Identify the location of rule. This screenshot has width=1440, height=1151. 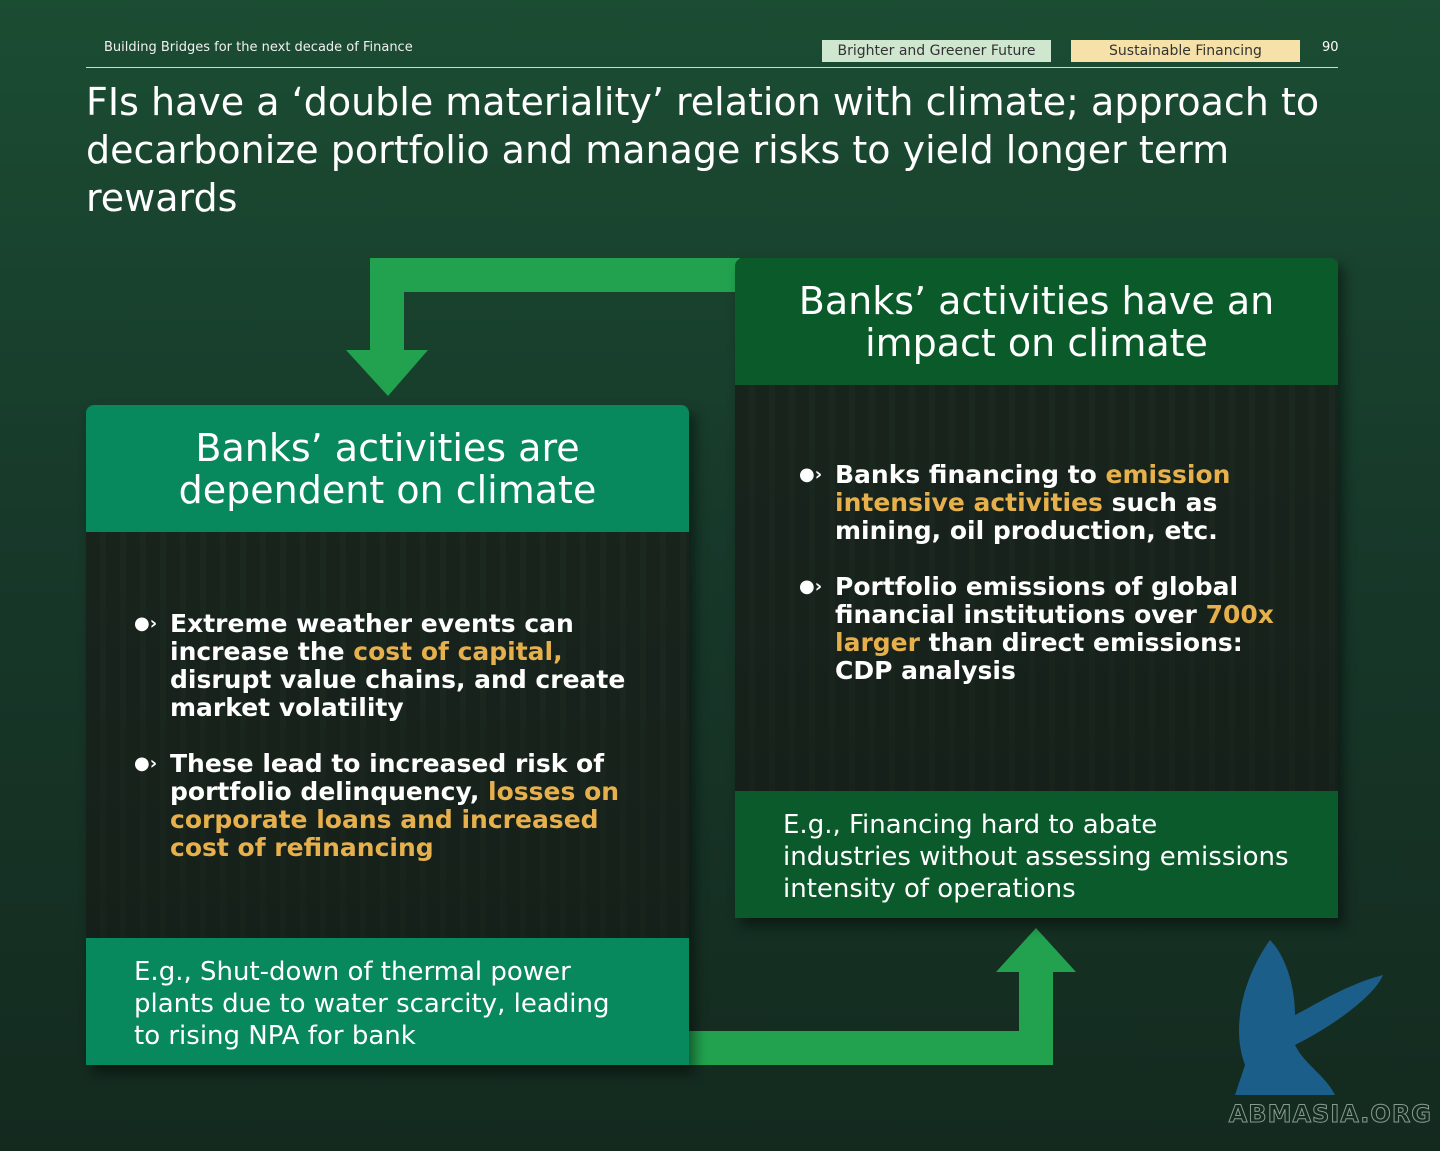
(712, 67).